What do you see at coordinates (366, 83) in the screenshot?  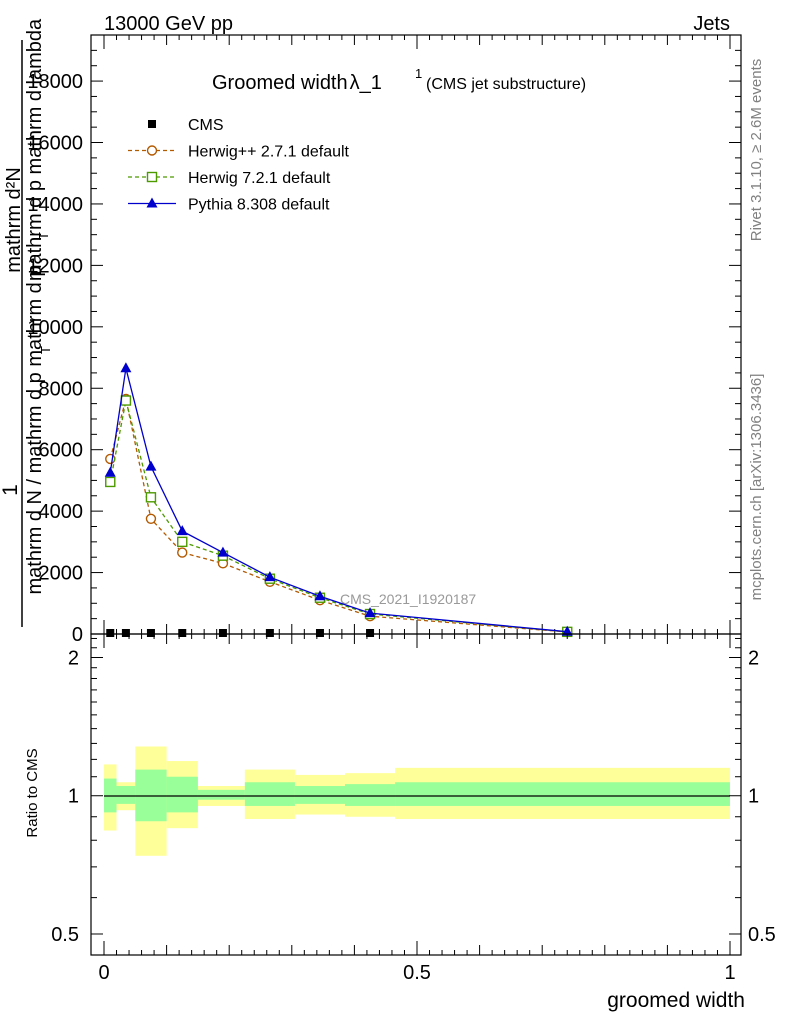 I see `plot-title-symbol: λ_1` at bounding box center [366, 83].